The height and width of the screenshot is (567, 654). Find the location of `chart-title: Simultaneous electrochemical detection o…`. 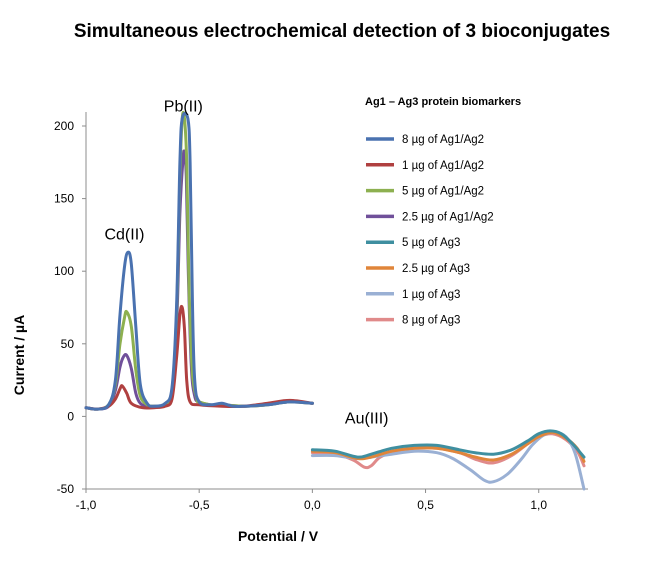

chart-title: Simultaneous electrochemical detection o… is located at coordinates (342, 31).